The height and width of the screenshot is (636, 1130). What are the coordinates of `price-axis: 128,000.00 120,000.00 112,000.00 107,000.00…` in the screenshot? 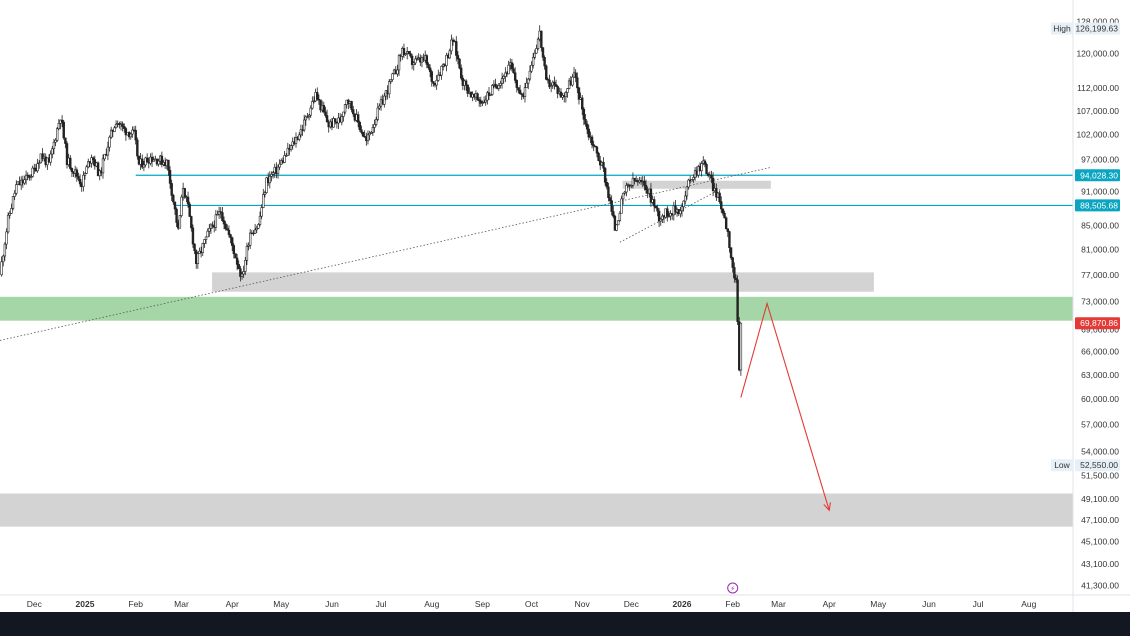 It's located at (1097, 304).